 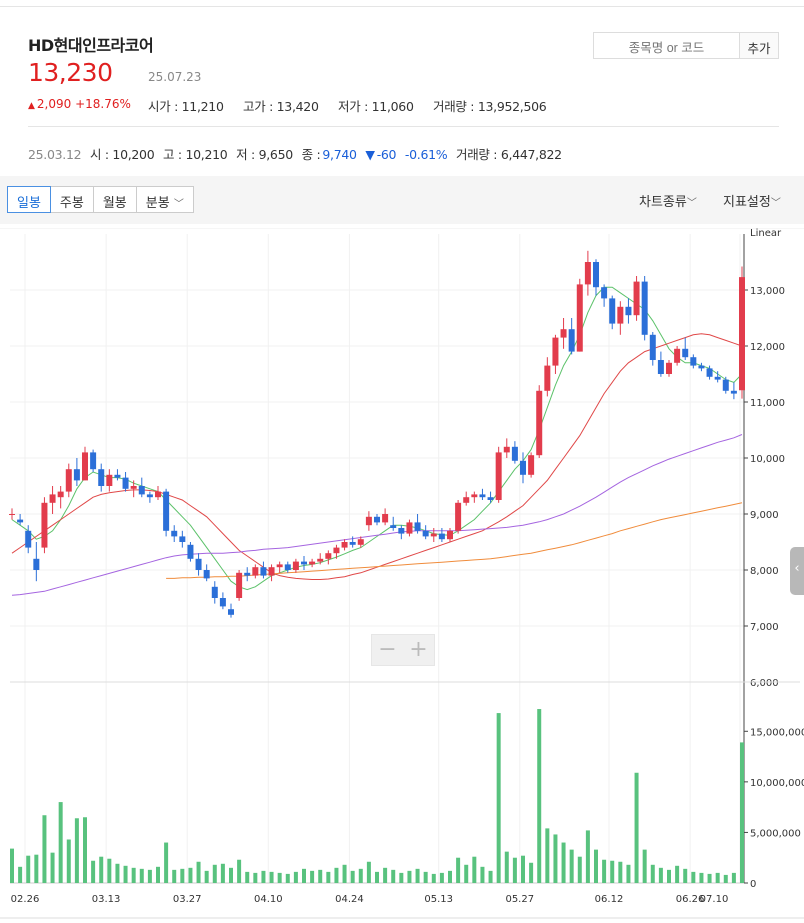 What do you see at coordinates (264, 154) in the screenshot?
I see `hover-low: 저 : 9,650` at bounding box center [264, 154].